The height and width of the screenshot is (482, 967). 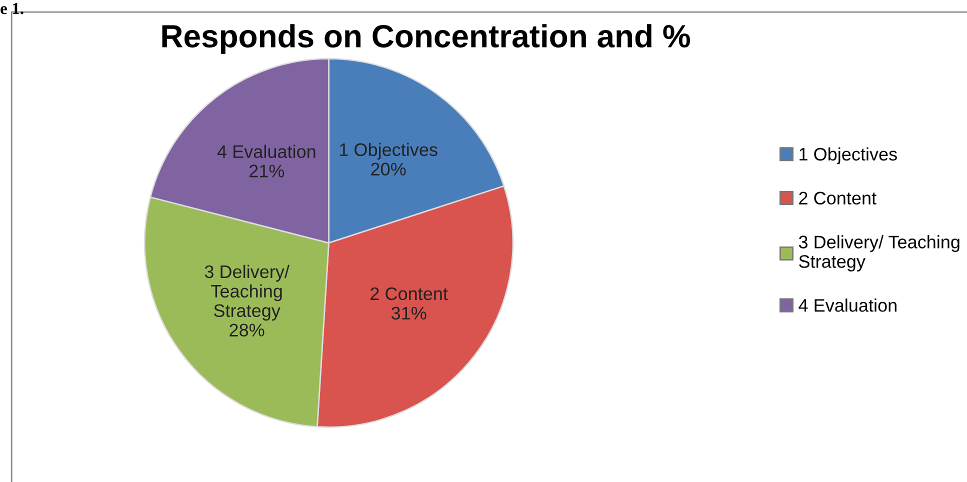 What do you see at coordinates (247, 292) in the screenshot?
I see `slice-label: 3 Delivery/ Teaching Strategy` at bounding box center [247, 292].